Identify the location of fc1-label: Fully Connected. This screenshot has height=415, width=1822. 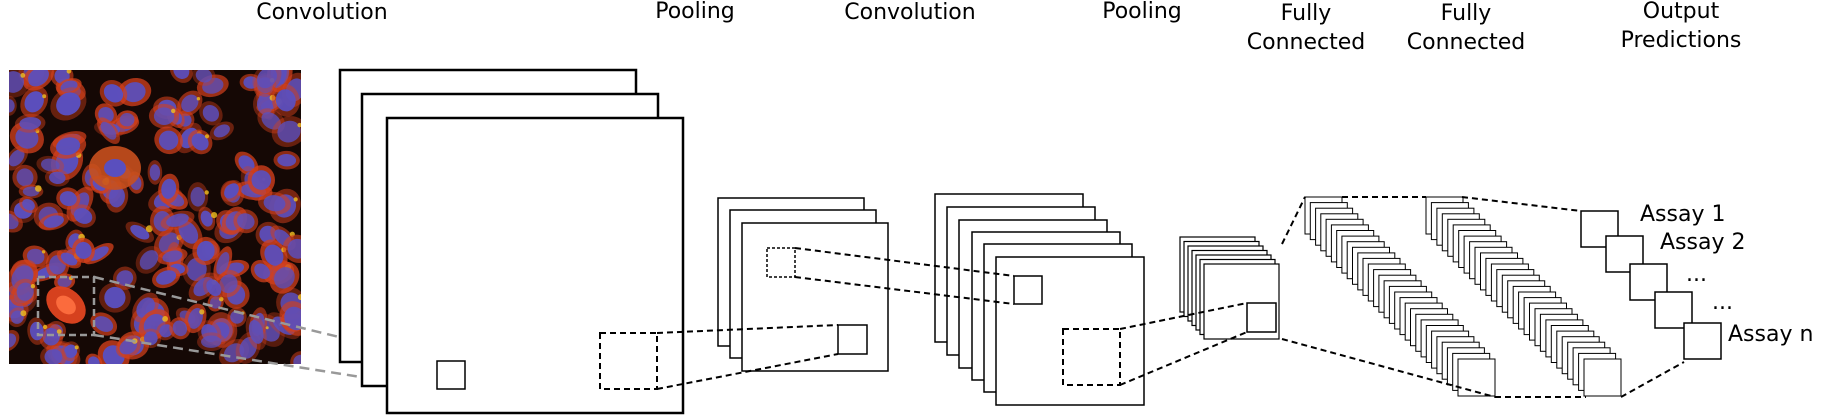
(1306, 28).